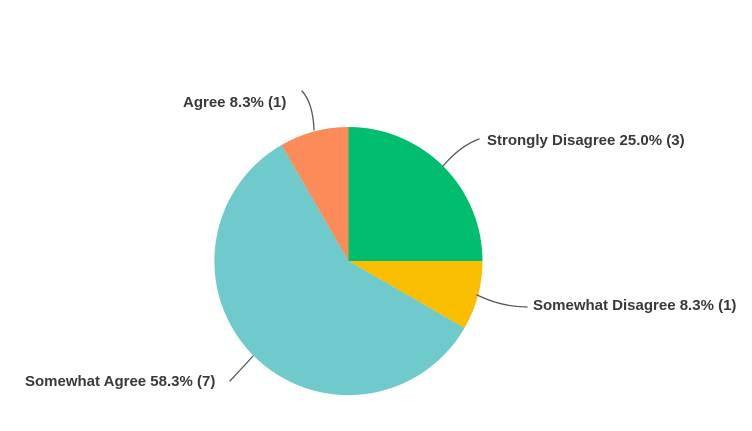 This screenshot has height=431, width=752. What do you see at coordinates (586, 140) in the screenshot?
I see `slice-label-strongly-disagree: Strongly Disagree 25.0% (3)` at bounding box center [586, 140].